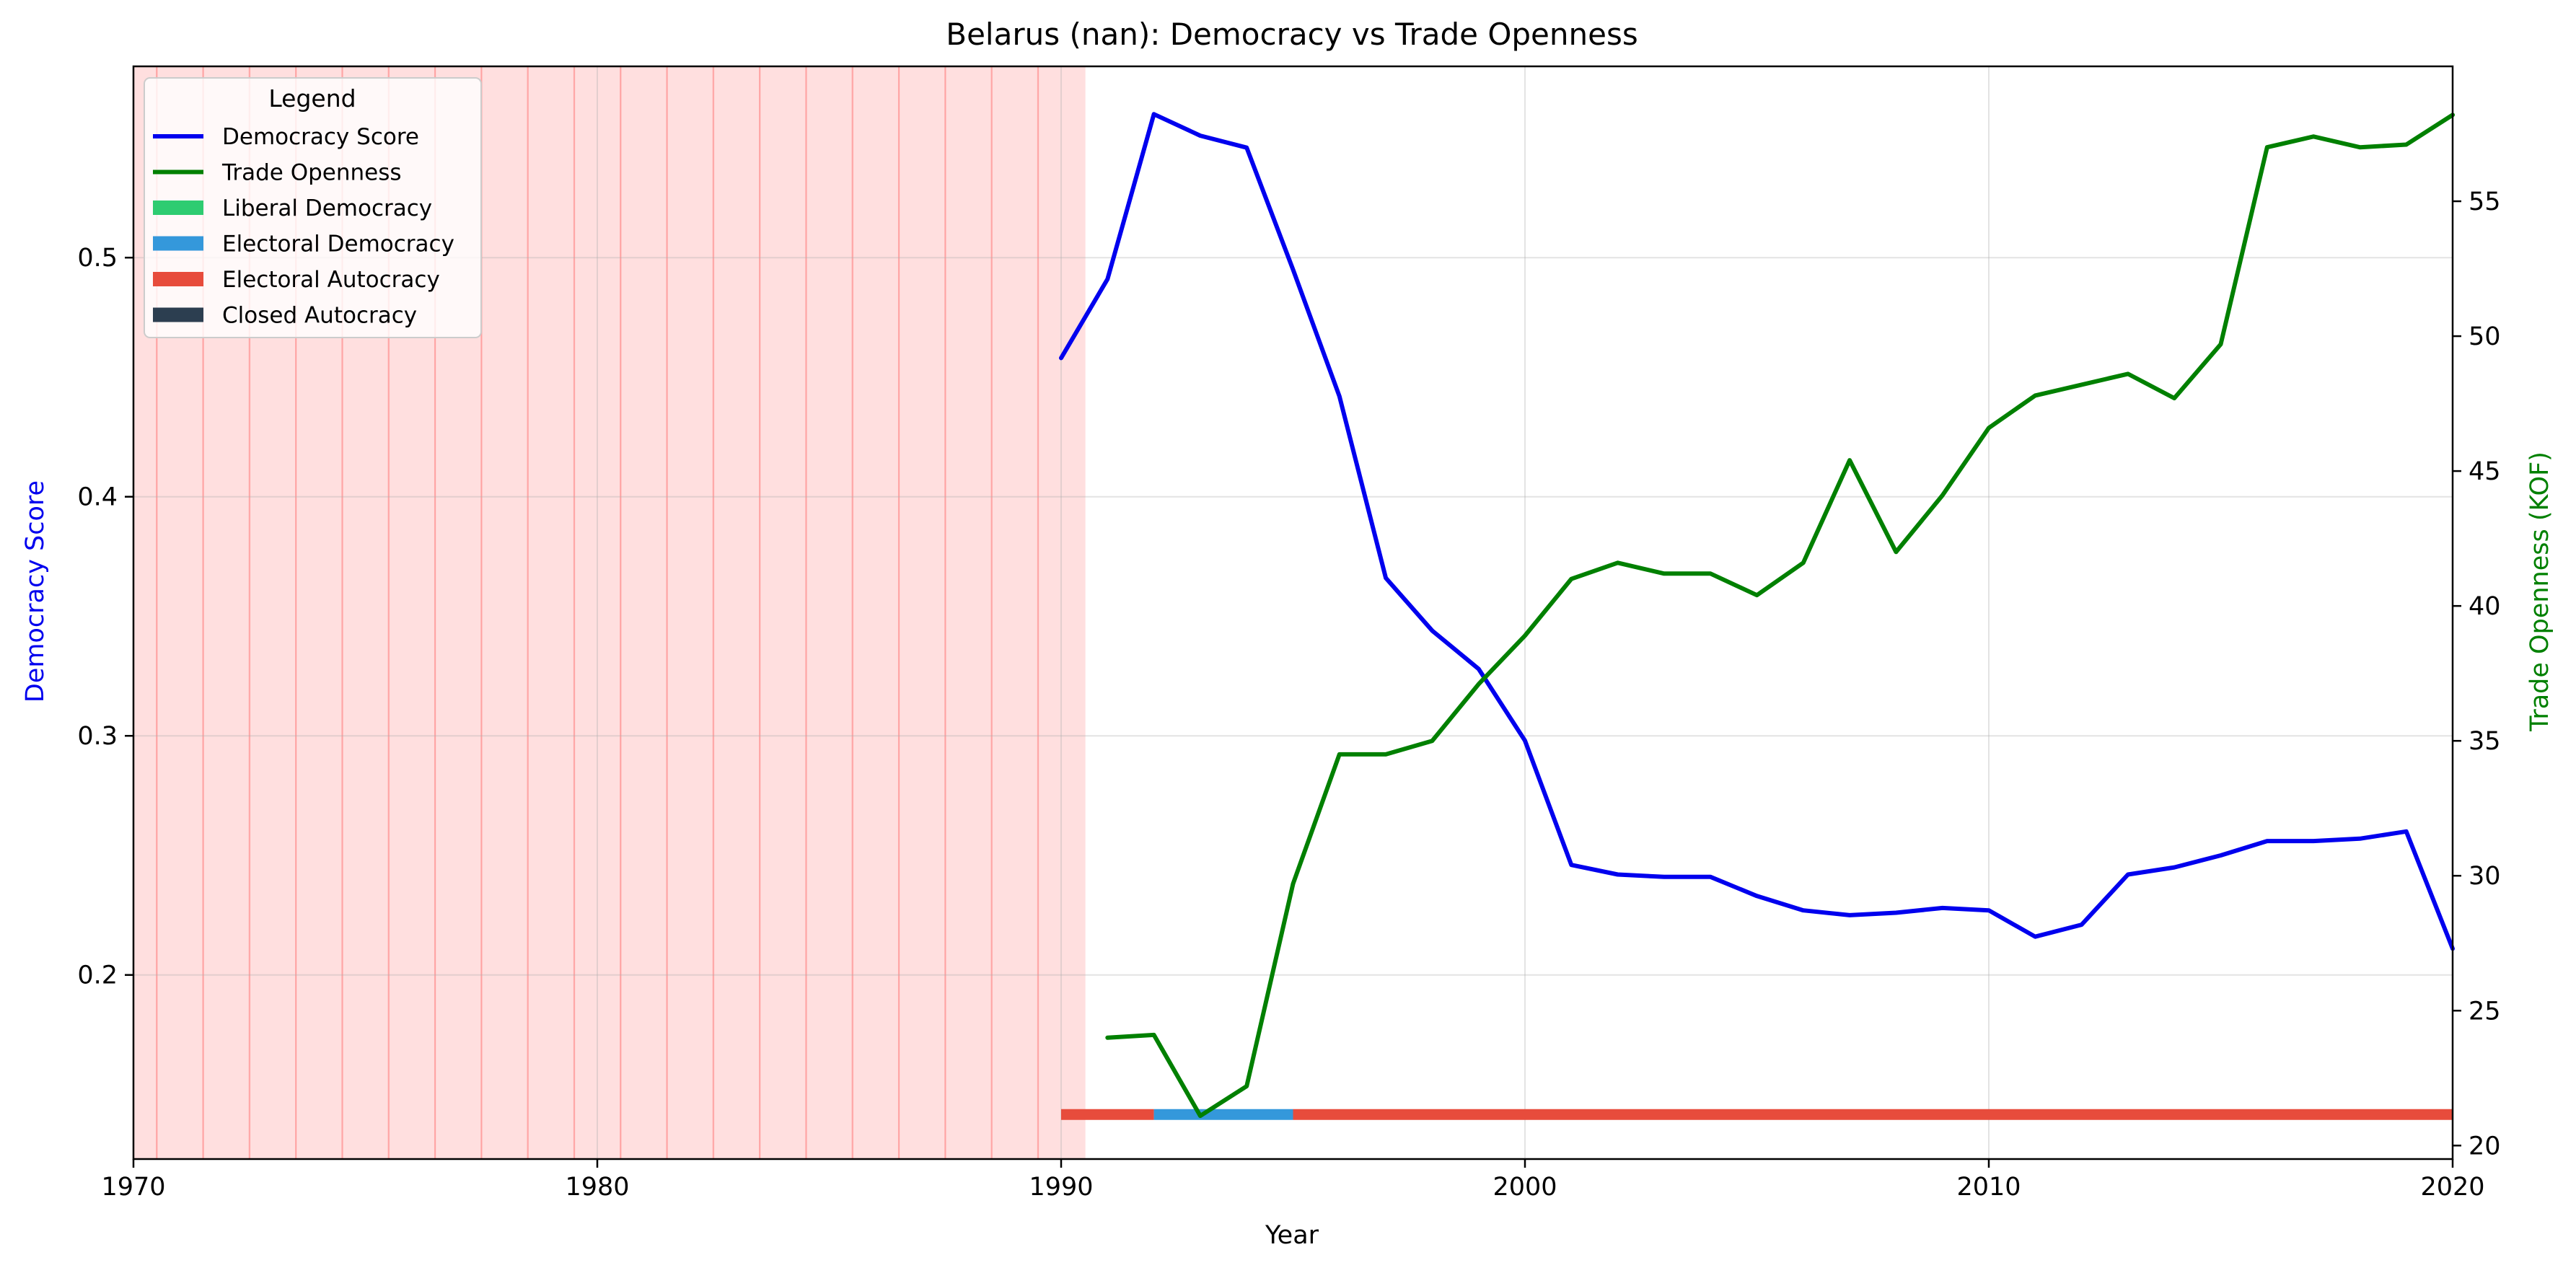  I want to click on x-axis-label: Year, so click(1292, 1235).